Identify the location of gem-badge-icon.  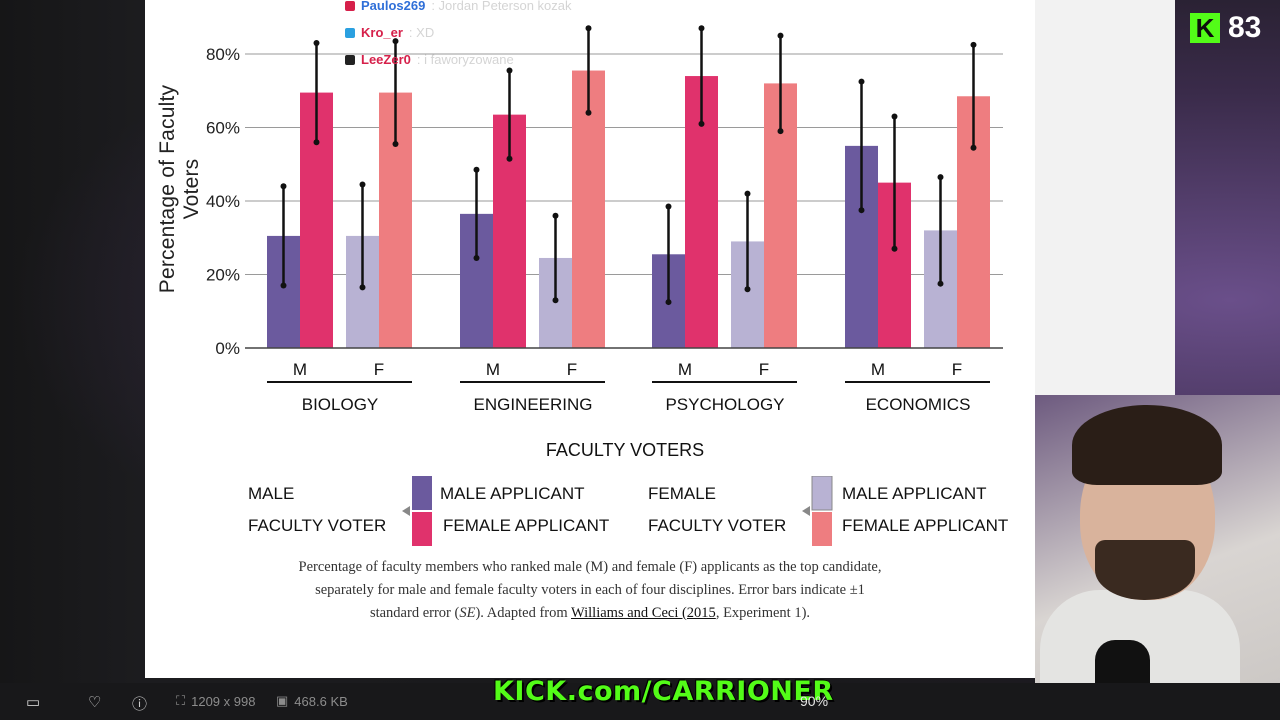
(350, 32).